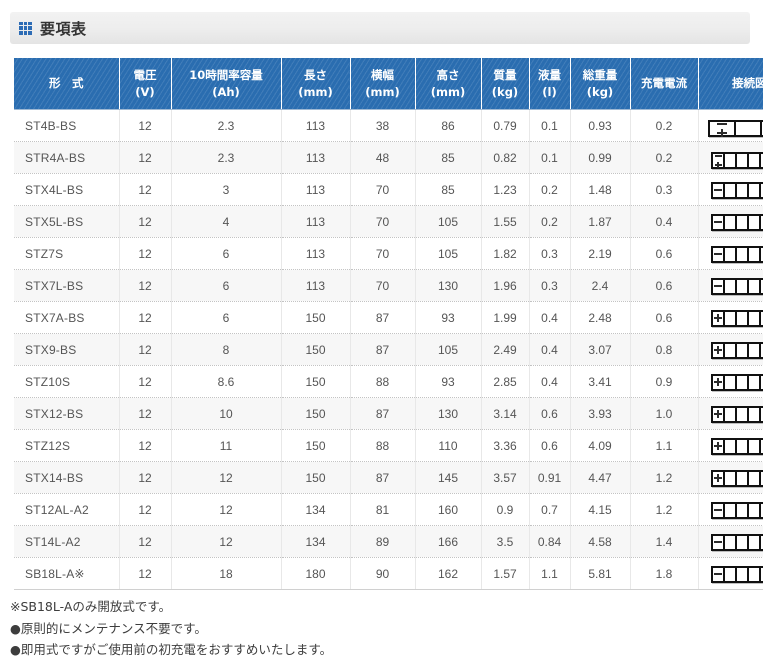  What do you see at coordinates (550, 285) in the screenshot?
I see `cell-fluid: 0.3` at bounding box center [550, 285].